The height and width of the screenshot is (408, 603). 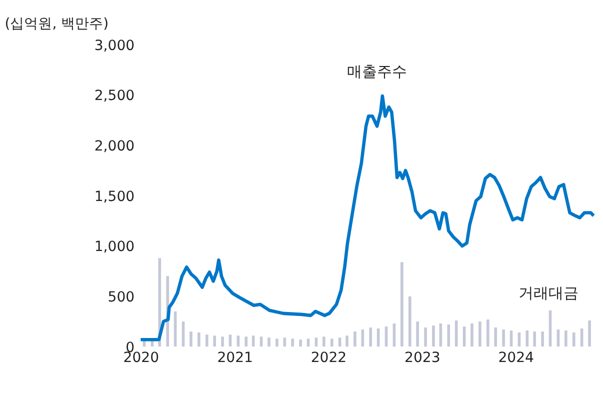 I want to click on y-tick-label: 2,000, so click(x=114, y=146).